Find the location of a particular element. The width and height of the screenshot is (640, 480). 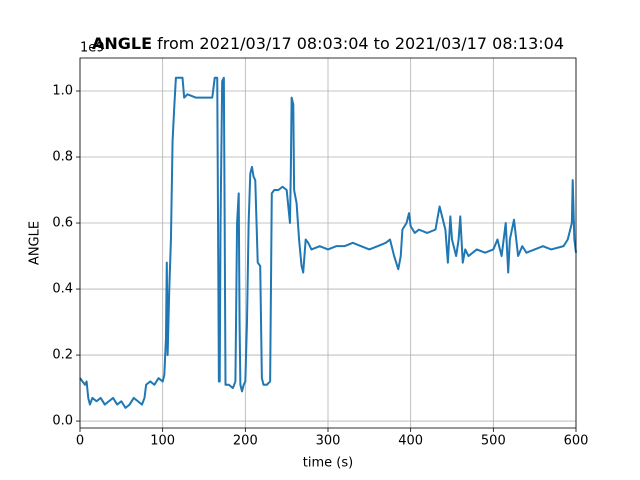

y-axis-label: ANGLE is located at coordinates (35, 243).